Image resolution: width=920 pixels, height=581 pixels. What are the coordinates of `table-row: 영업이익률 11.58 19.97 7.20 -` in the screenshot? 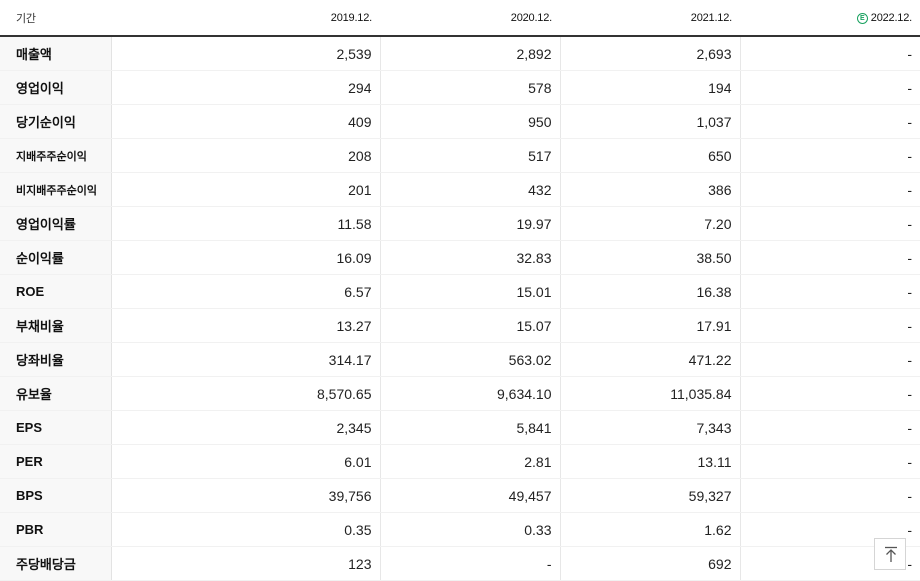 It's located at (460, 223).